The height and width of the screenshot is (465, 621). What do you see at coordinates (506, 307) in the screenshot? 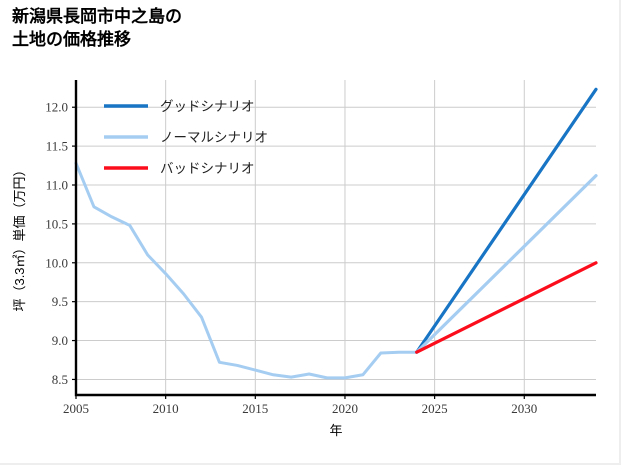
I see `series-line-bad` at bounding box center [506, 307].